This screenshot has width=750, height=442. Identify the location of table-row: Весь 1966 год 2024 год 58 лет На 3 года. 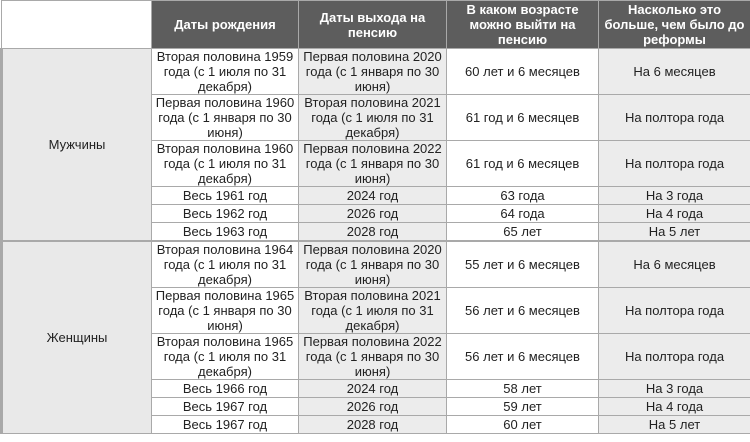
(376, 388).